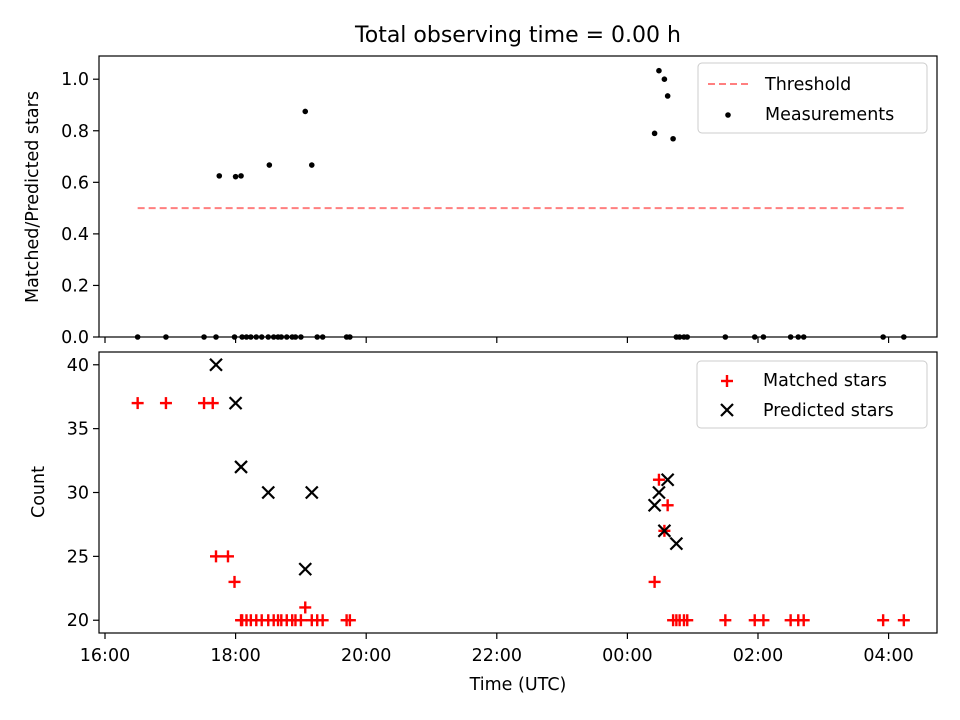  I want to click on legend-predicted-marker, so click(727, 410).